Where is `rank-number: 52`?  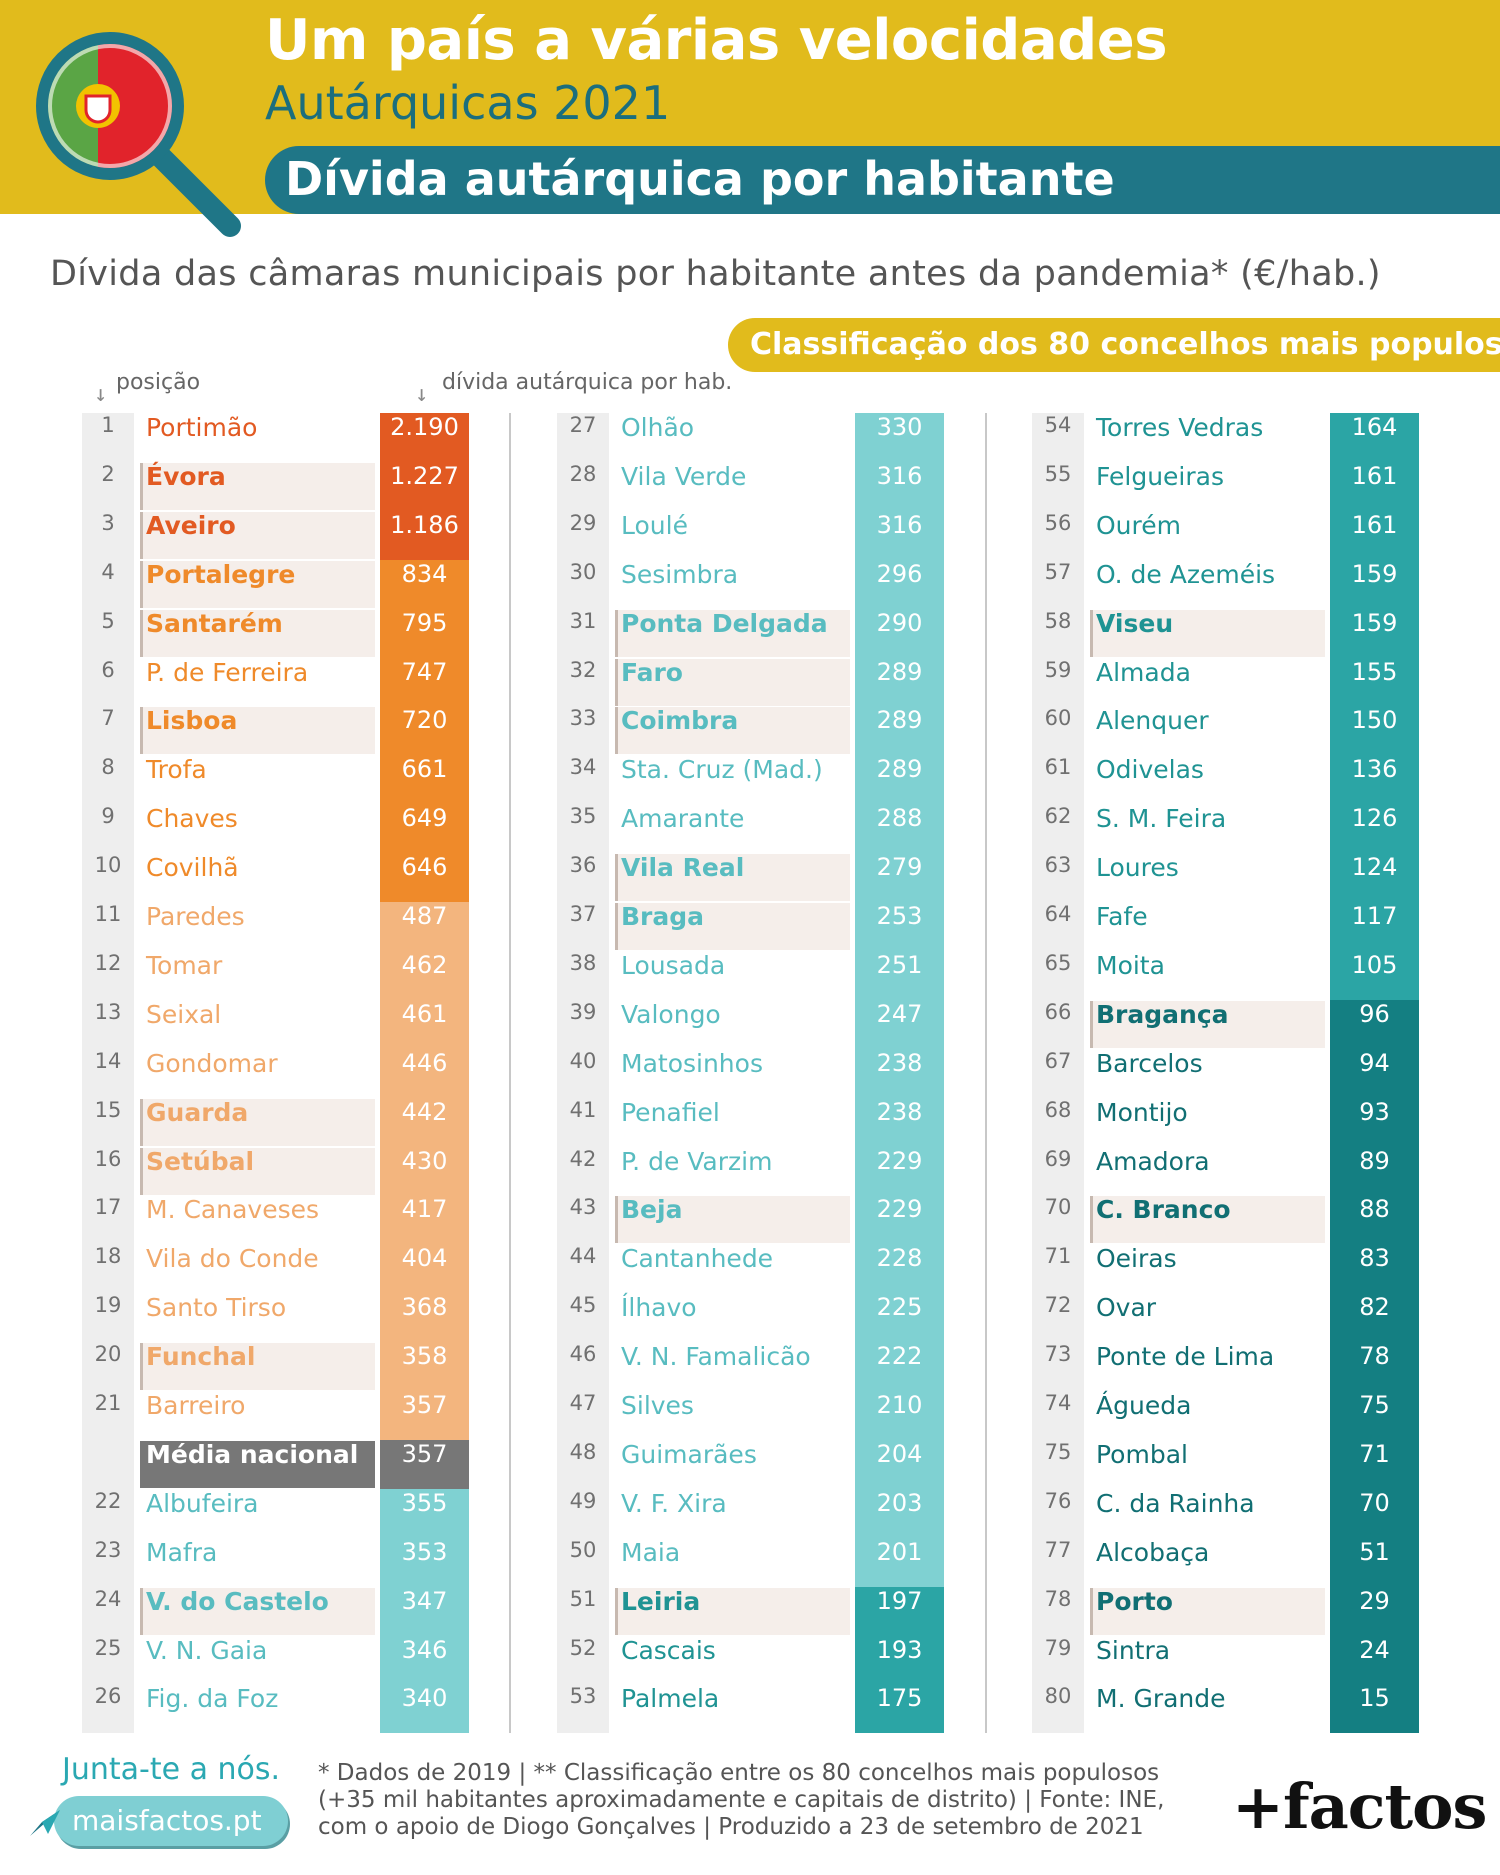 rank-number: 52 is located at coordinates (583, 1648).